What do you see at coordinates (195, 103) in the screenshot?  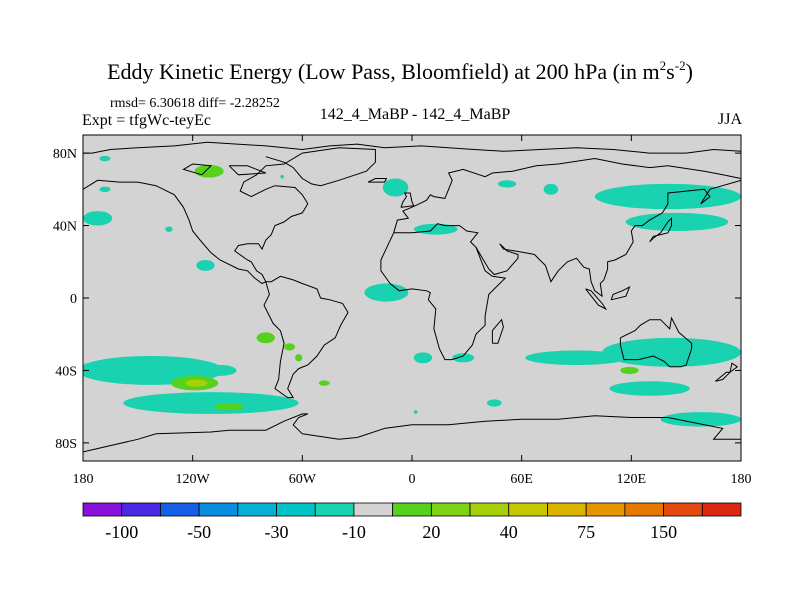 I see `stats-label: rmsd= 6.30618 diff= -2.28252` at bounding box center [195, 103].